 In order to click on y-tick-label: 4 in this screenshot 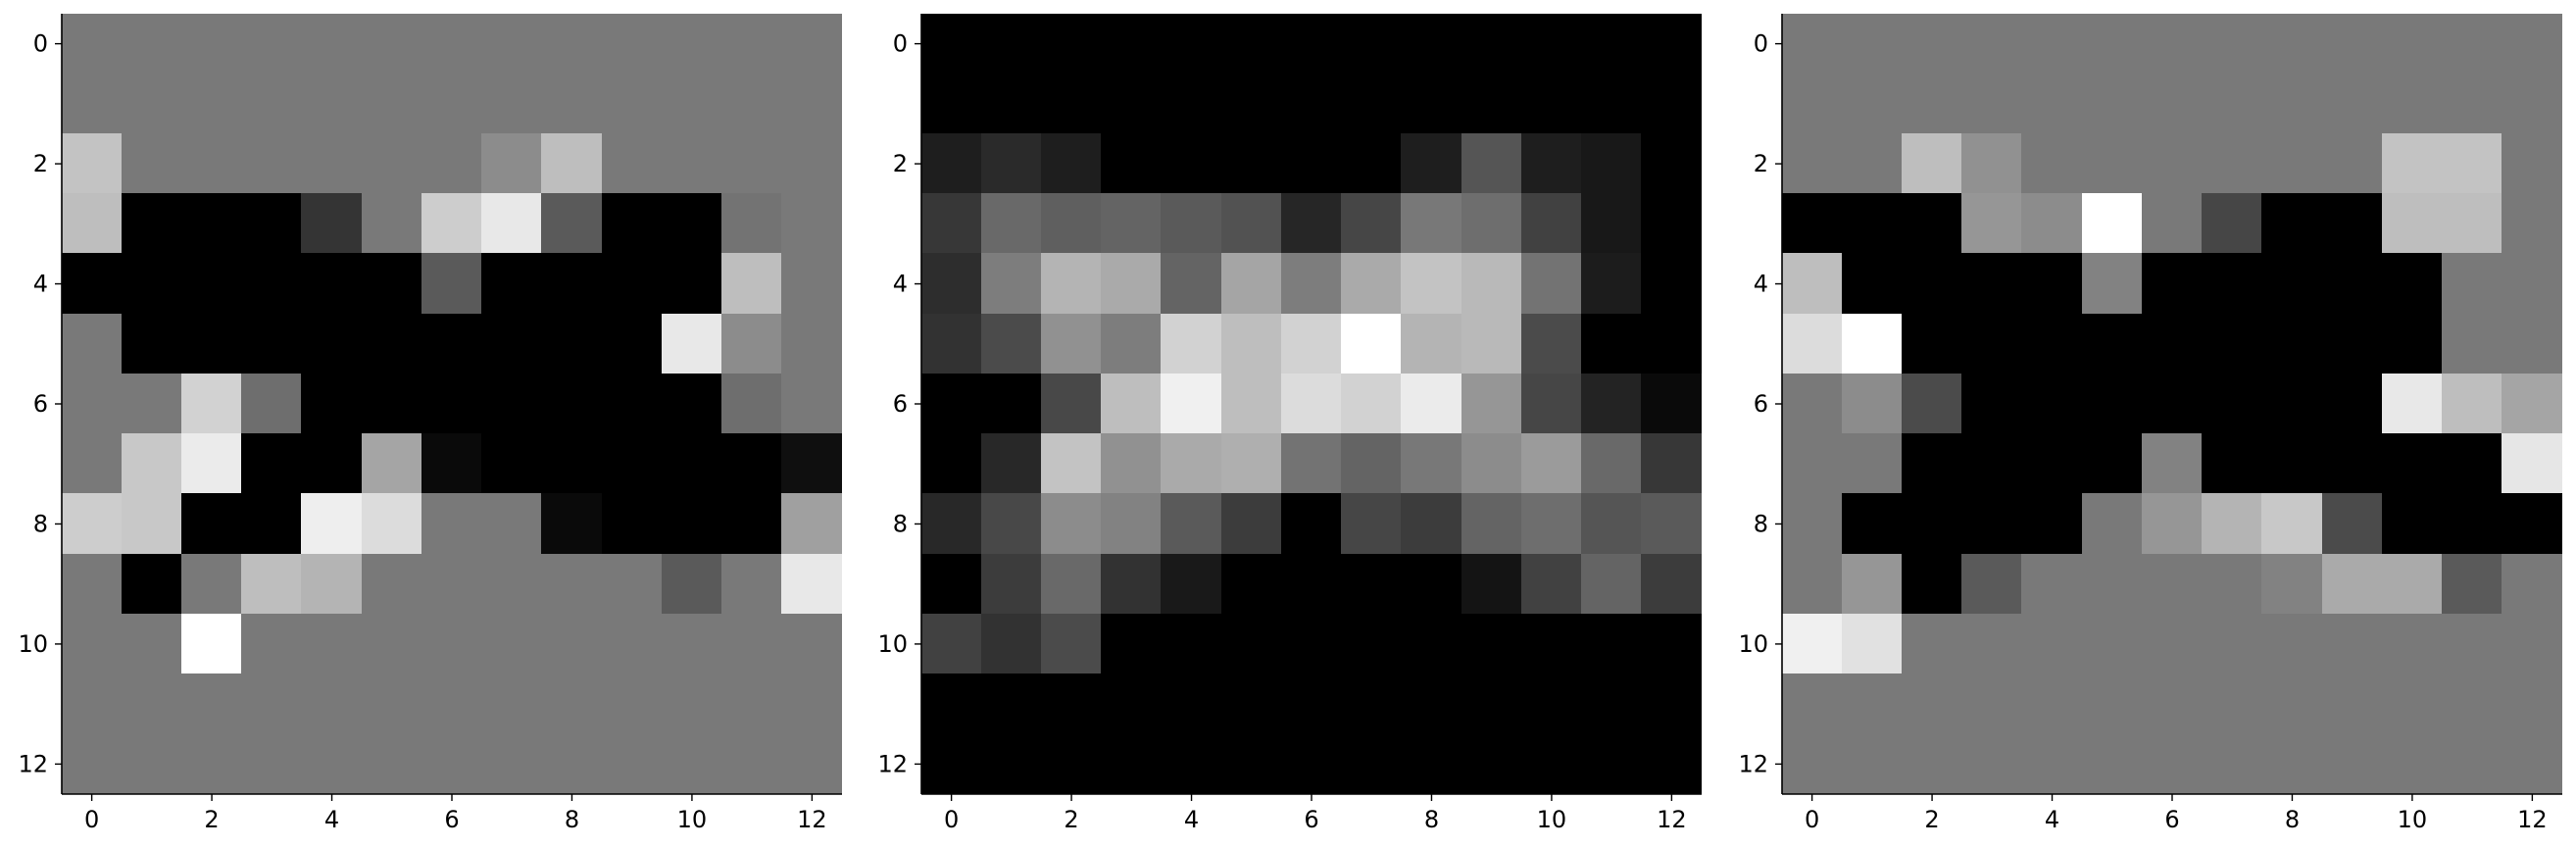, I will do `click(40, 284)`.